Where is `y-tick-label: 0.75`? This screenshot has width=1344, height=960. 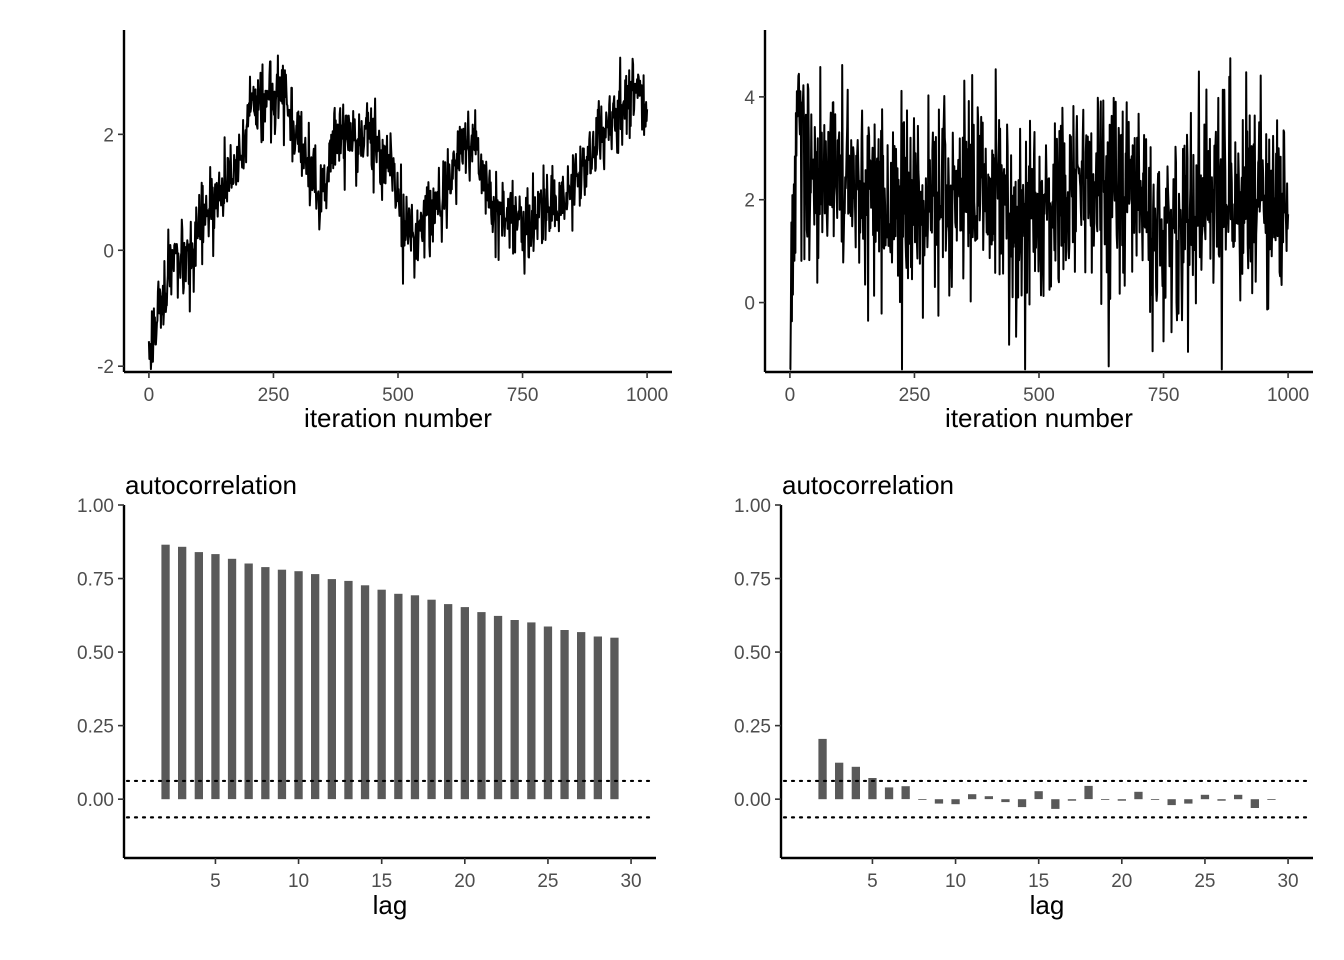 y-tick-label: 0.75 is located at coordinates (95, 580).